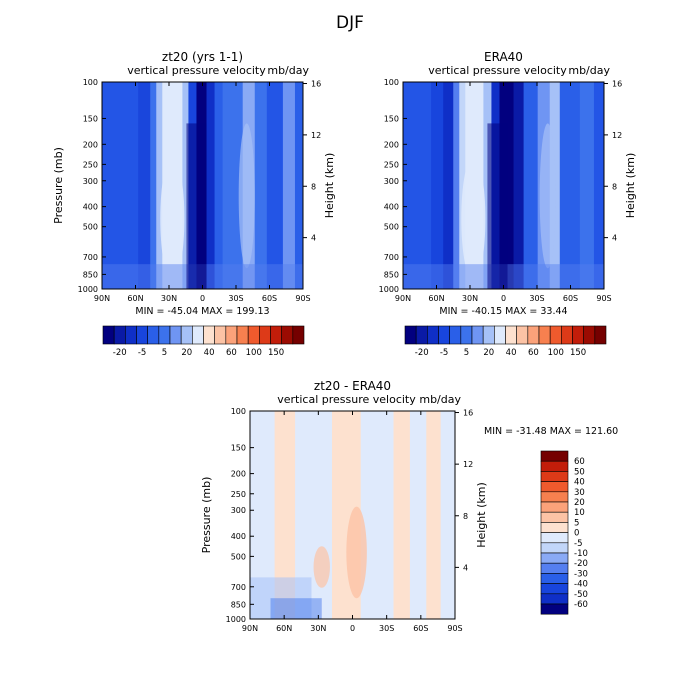 The width and height of the screenshot is (700, 700). I want to click on stats-text: MIN = -45.04 MAX = 199.13, so click(202, 311).